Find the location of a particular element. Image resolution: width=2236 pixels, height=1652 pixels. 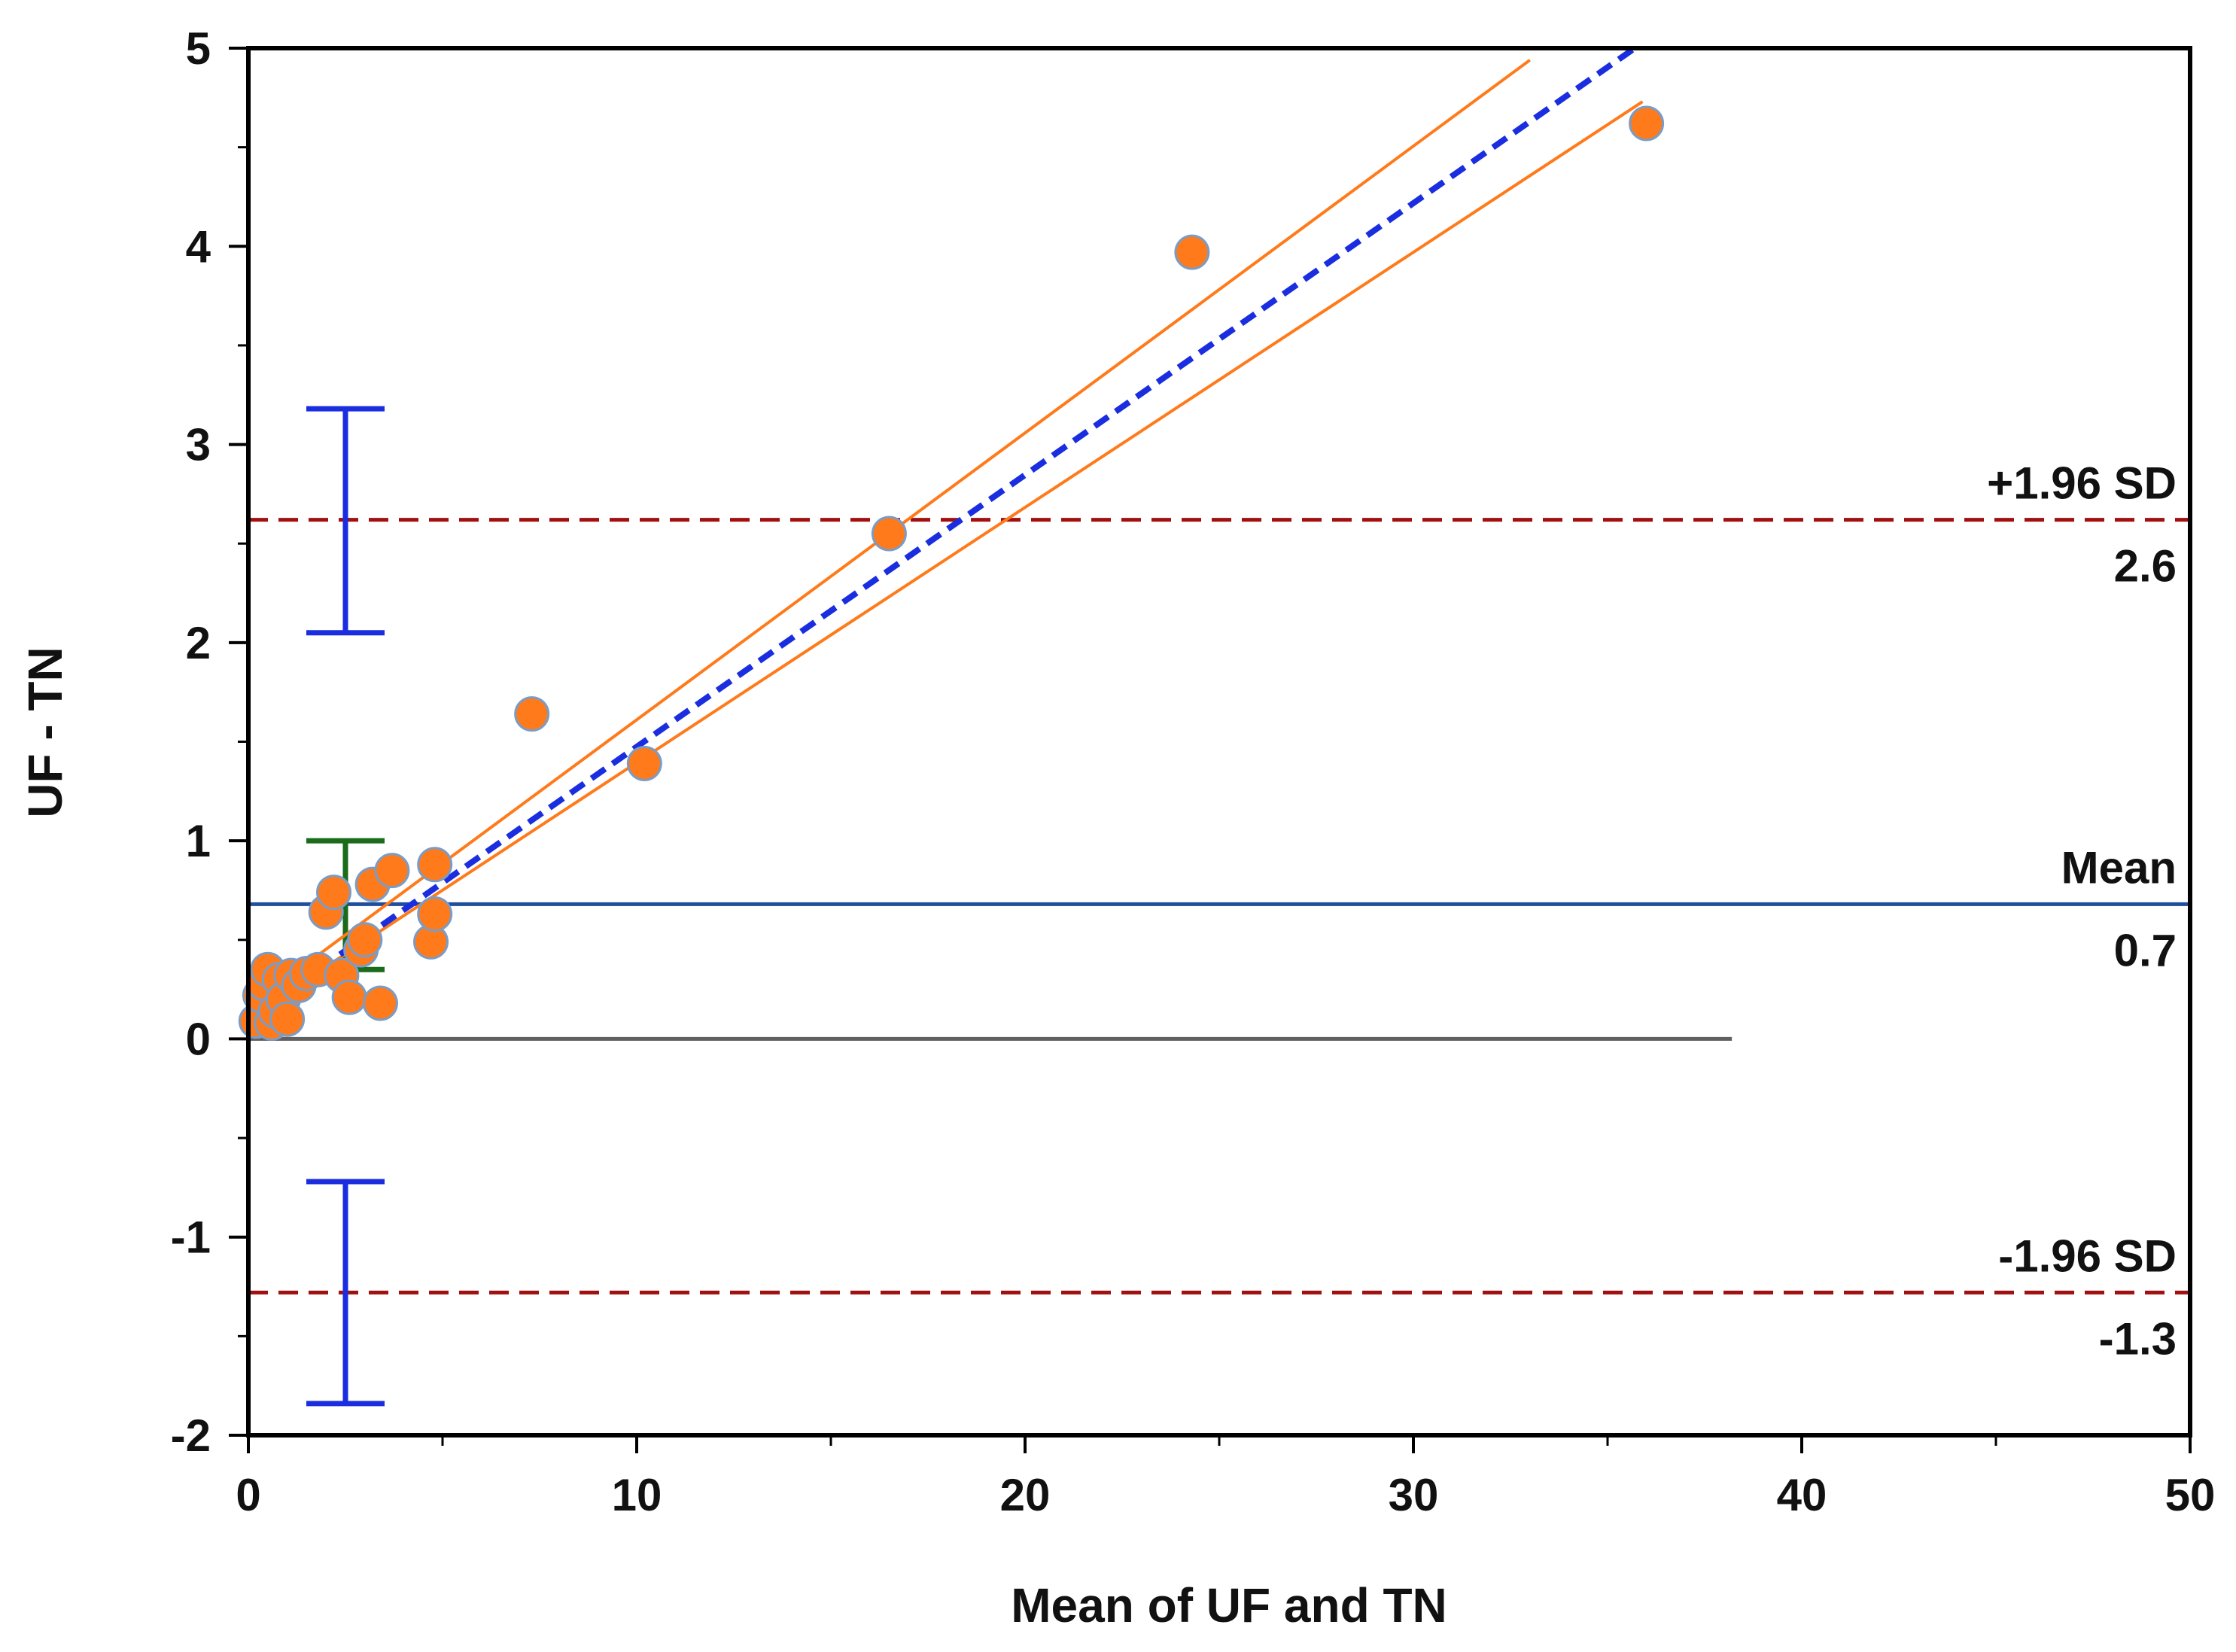

upper-loa-label: +1.96 SD is located at coordinates (2082, 484).